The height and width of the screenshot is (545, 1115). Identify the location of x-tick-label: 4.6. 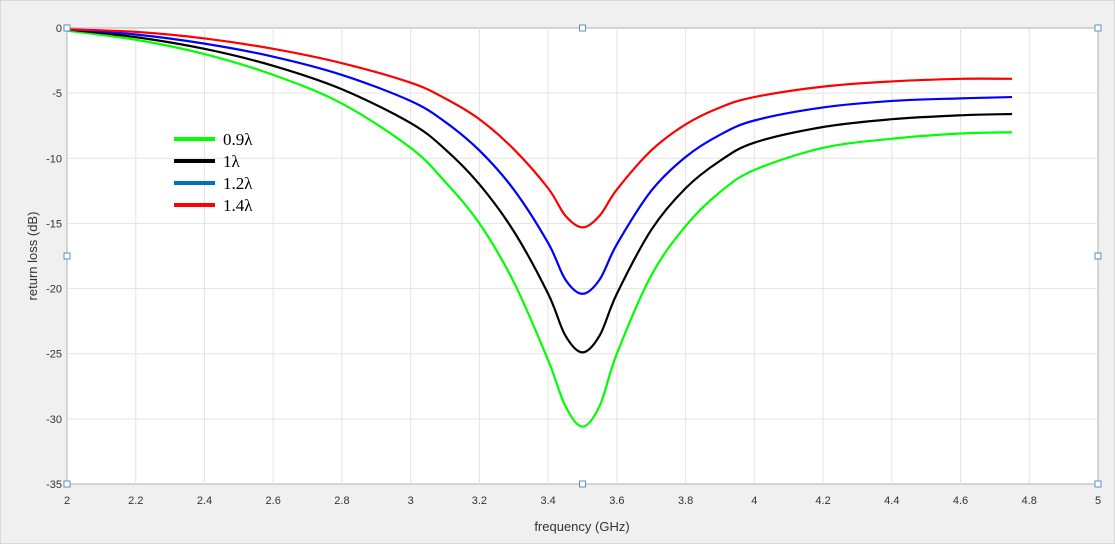
(960, 501).